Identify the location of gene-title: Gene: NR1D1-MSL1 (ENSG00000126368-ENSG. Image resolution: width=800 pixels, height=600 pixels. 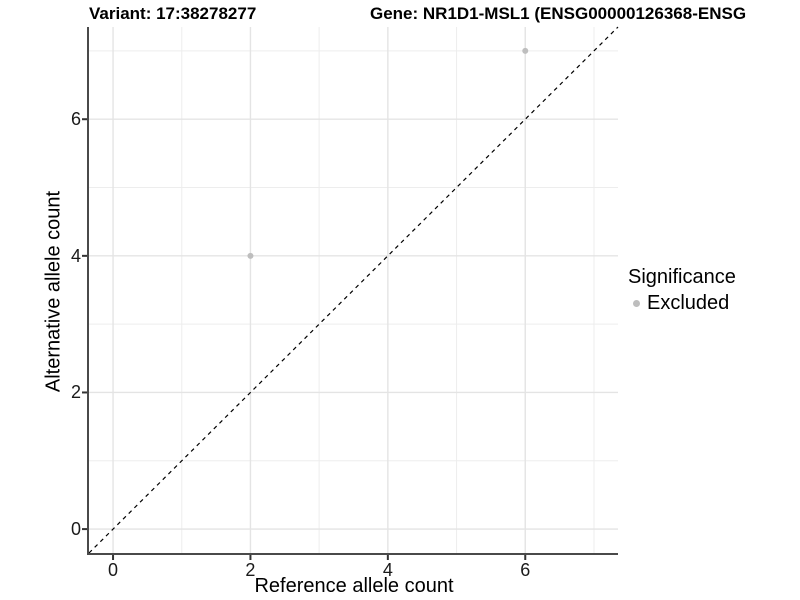
(558, 13).